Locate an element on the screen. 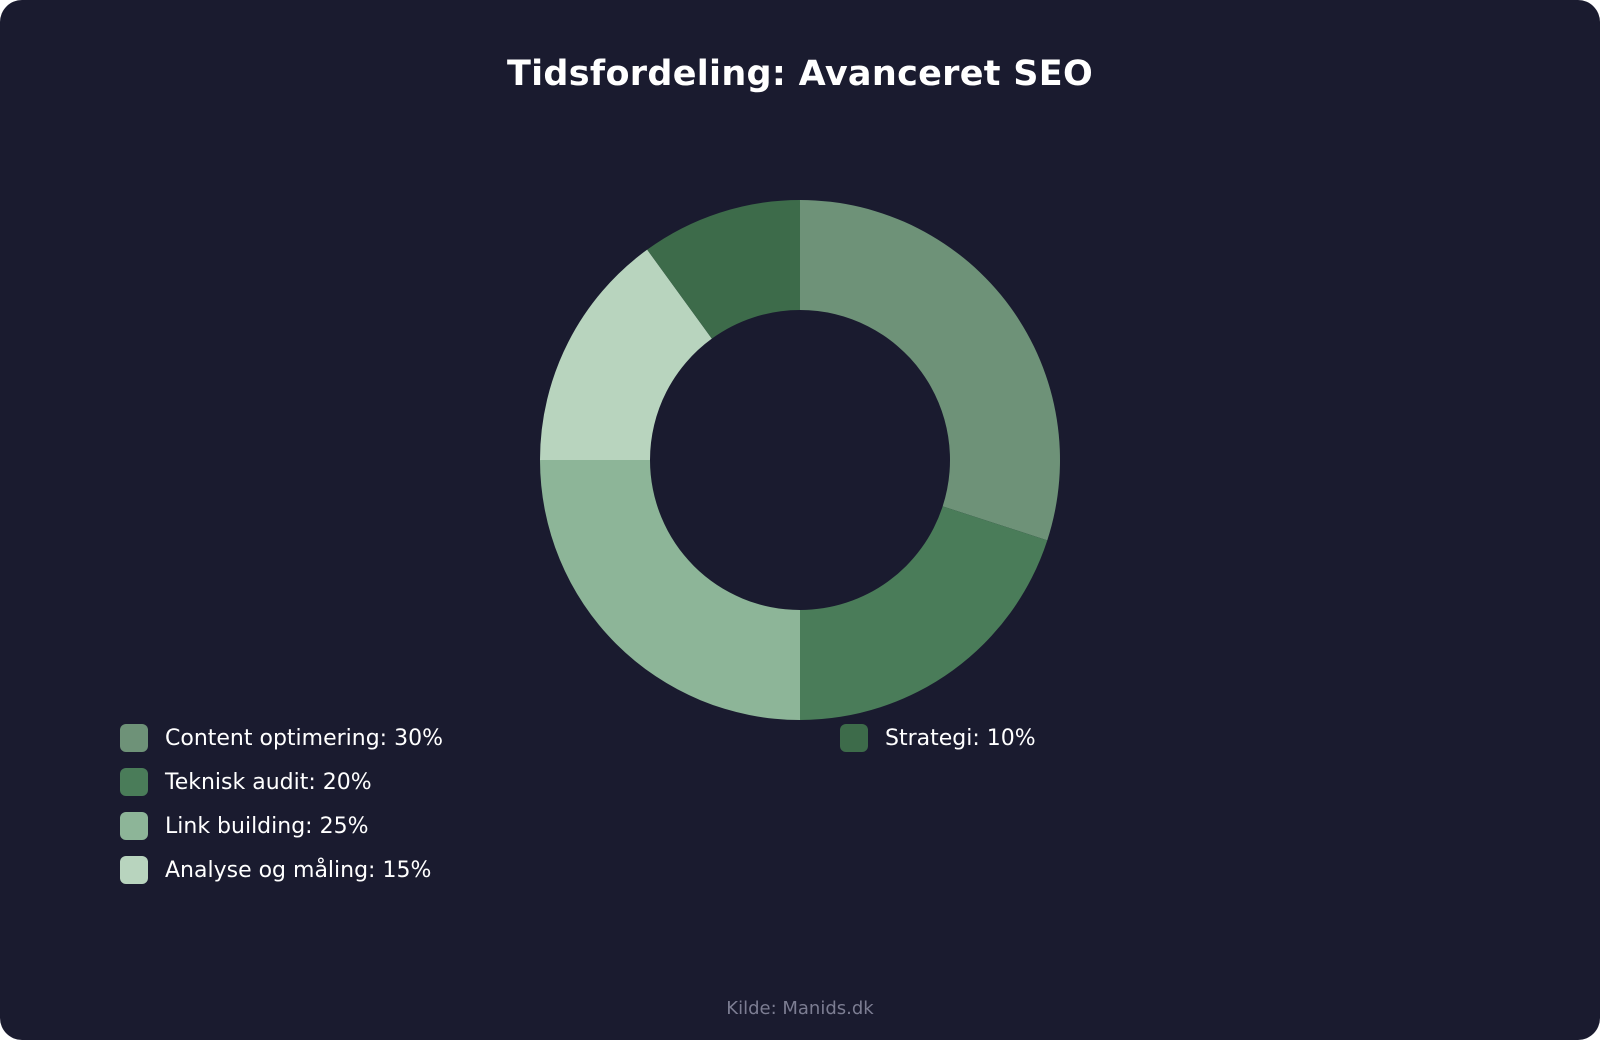 The height and width of the screenshot is (1040, 1600). legend-item: Strategi: 10% is located at coordinates (938, 738).